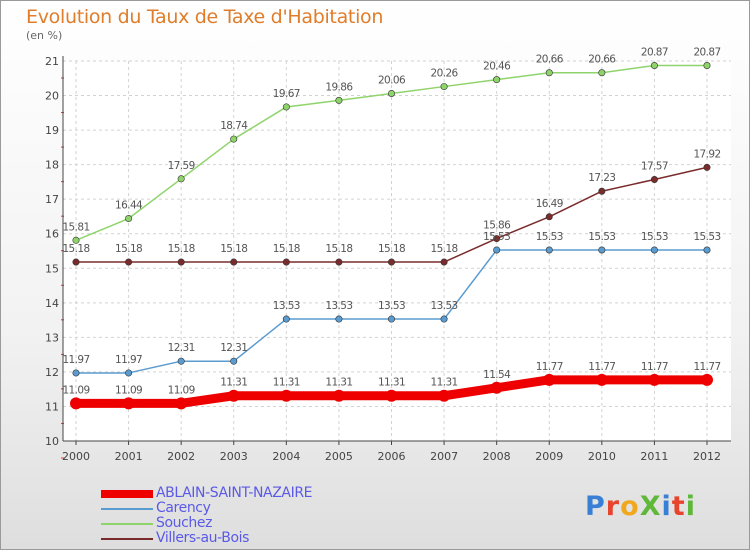  What do you see at coordinates (234, 456) in the screenshot?
I see `x-tick-label: 2003` at bounding box center [234, 456].